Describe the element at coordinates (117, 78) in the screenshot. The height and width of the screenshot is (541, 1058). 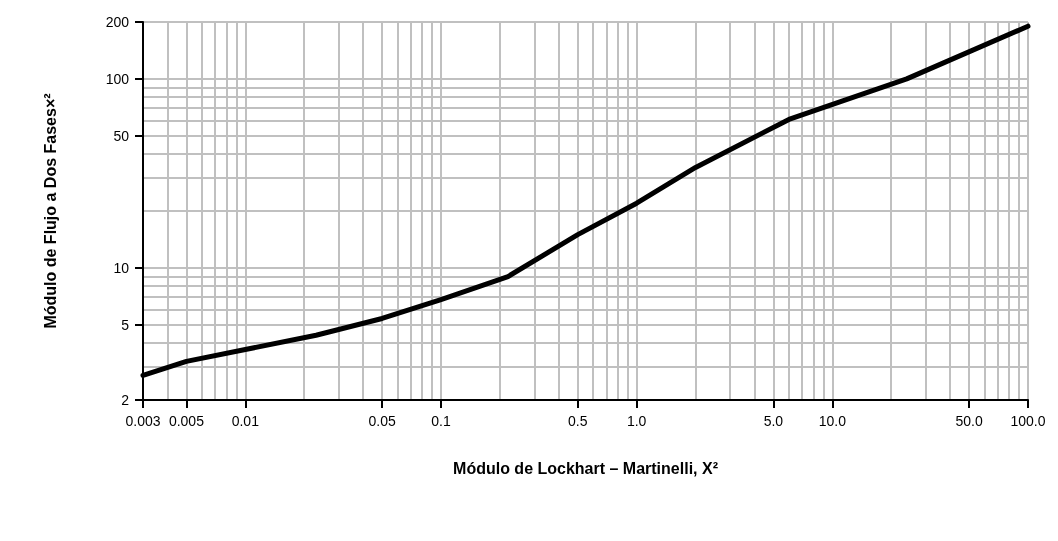
I see `y-tick-label: 100` at that location.